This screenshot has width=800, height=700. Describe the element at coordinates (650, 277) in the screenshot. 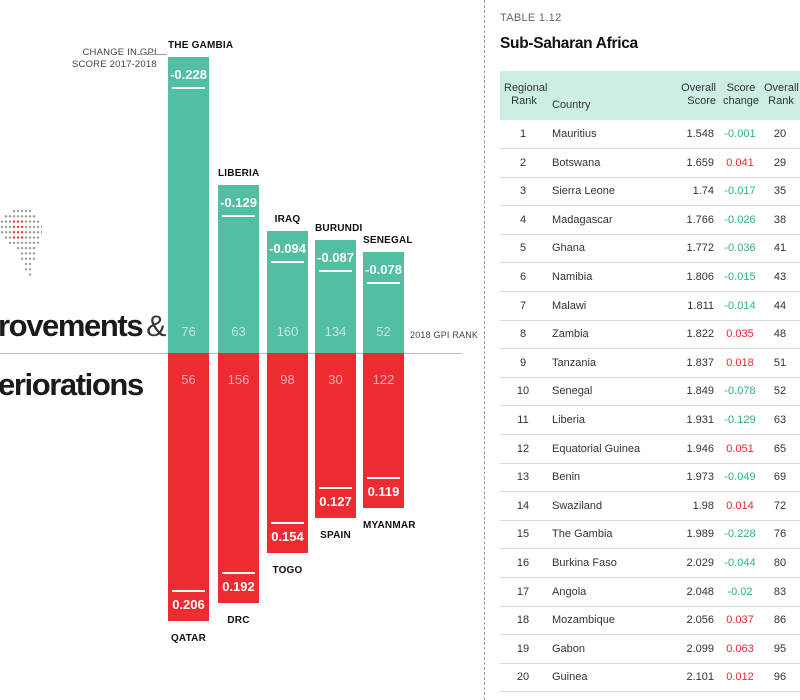

I see `table-row: 6 Namibia 1.806 -0.015 43` at that location.